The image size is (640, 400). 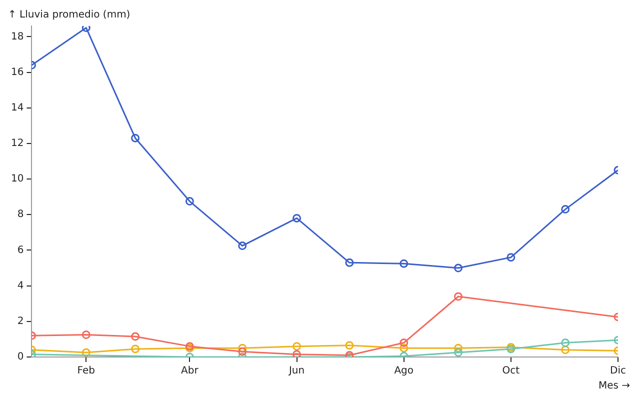 What do you see at coordinates (190, 371) in the screenshot?
I see `x-tick-label: Abr` at bounding box center [190, 371].